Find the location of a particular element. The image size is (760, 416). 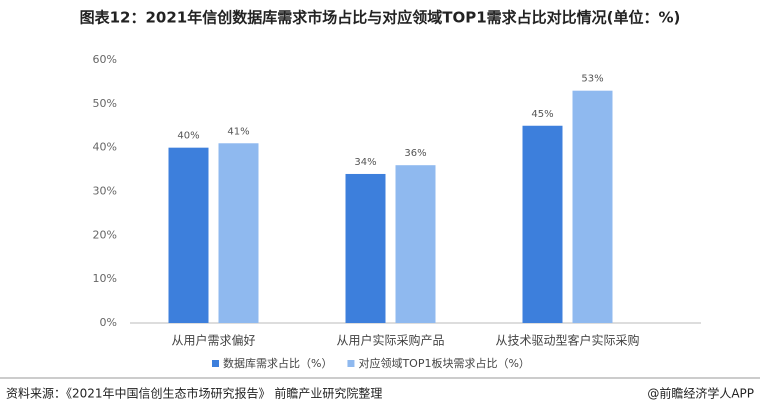

x-tick-label: 从用户实际采购产品 is located at coordinates (390, 340).